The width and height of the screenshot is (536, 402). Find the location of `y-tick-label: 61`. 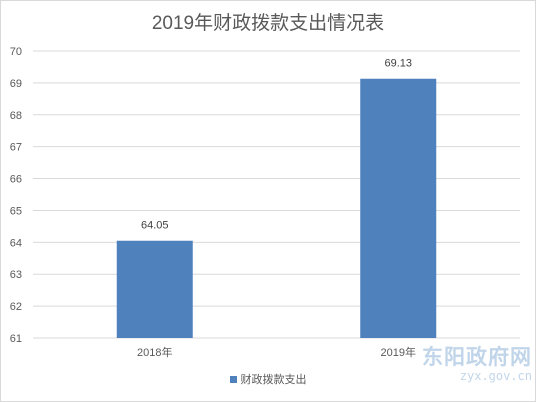

y-tick-label: 61 is located at coordinates (16, 339).